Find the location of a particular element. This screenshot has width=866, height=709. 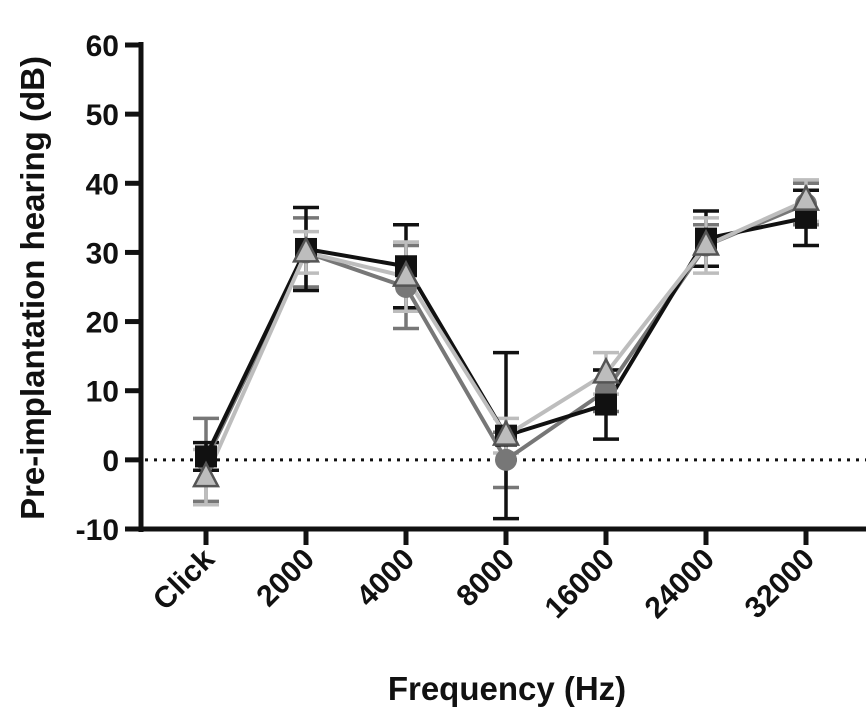

y-axis-label: Pre-implantation hearing (dB) is located at coordinates (32, 288).